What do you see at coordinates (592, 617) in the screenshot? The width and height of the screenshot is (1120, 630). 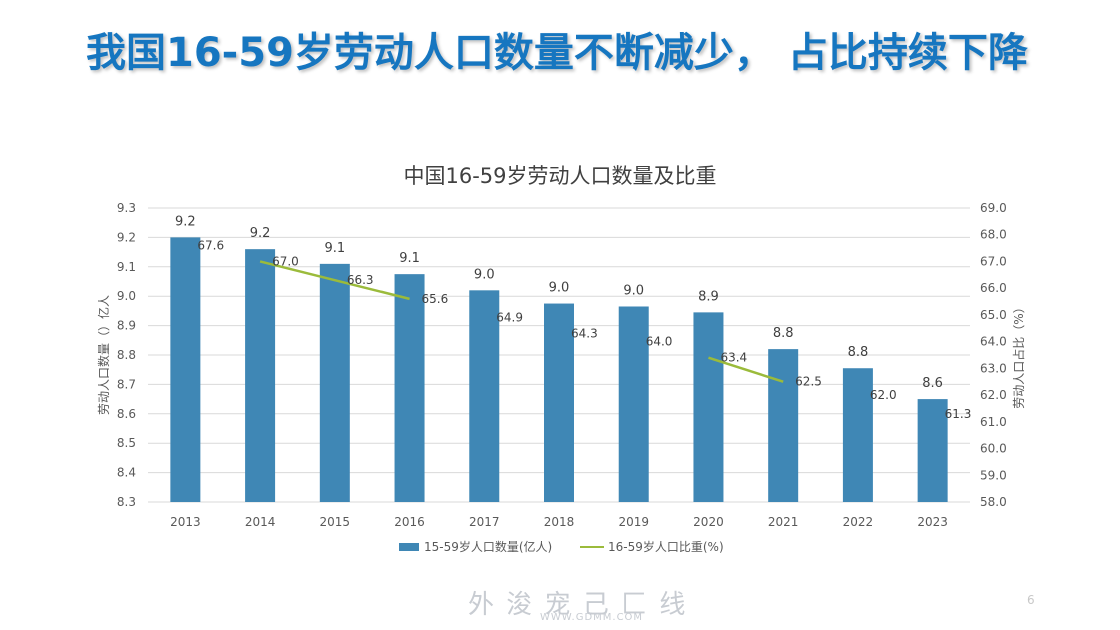 I see `watermark-url: WWW.GDMM.COM` at bounding box center [592, 617].